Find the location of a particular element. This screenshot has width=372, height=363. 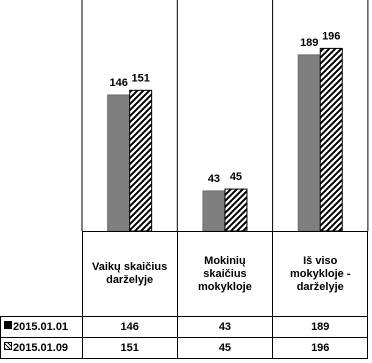

legend-entry: 2015.01.01 is located at coordinates (41, 327).